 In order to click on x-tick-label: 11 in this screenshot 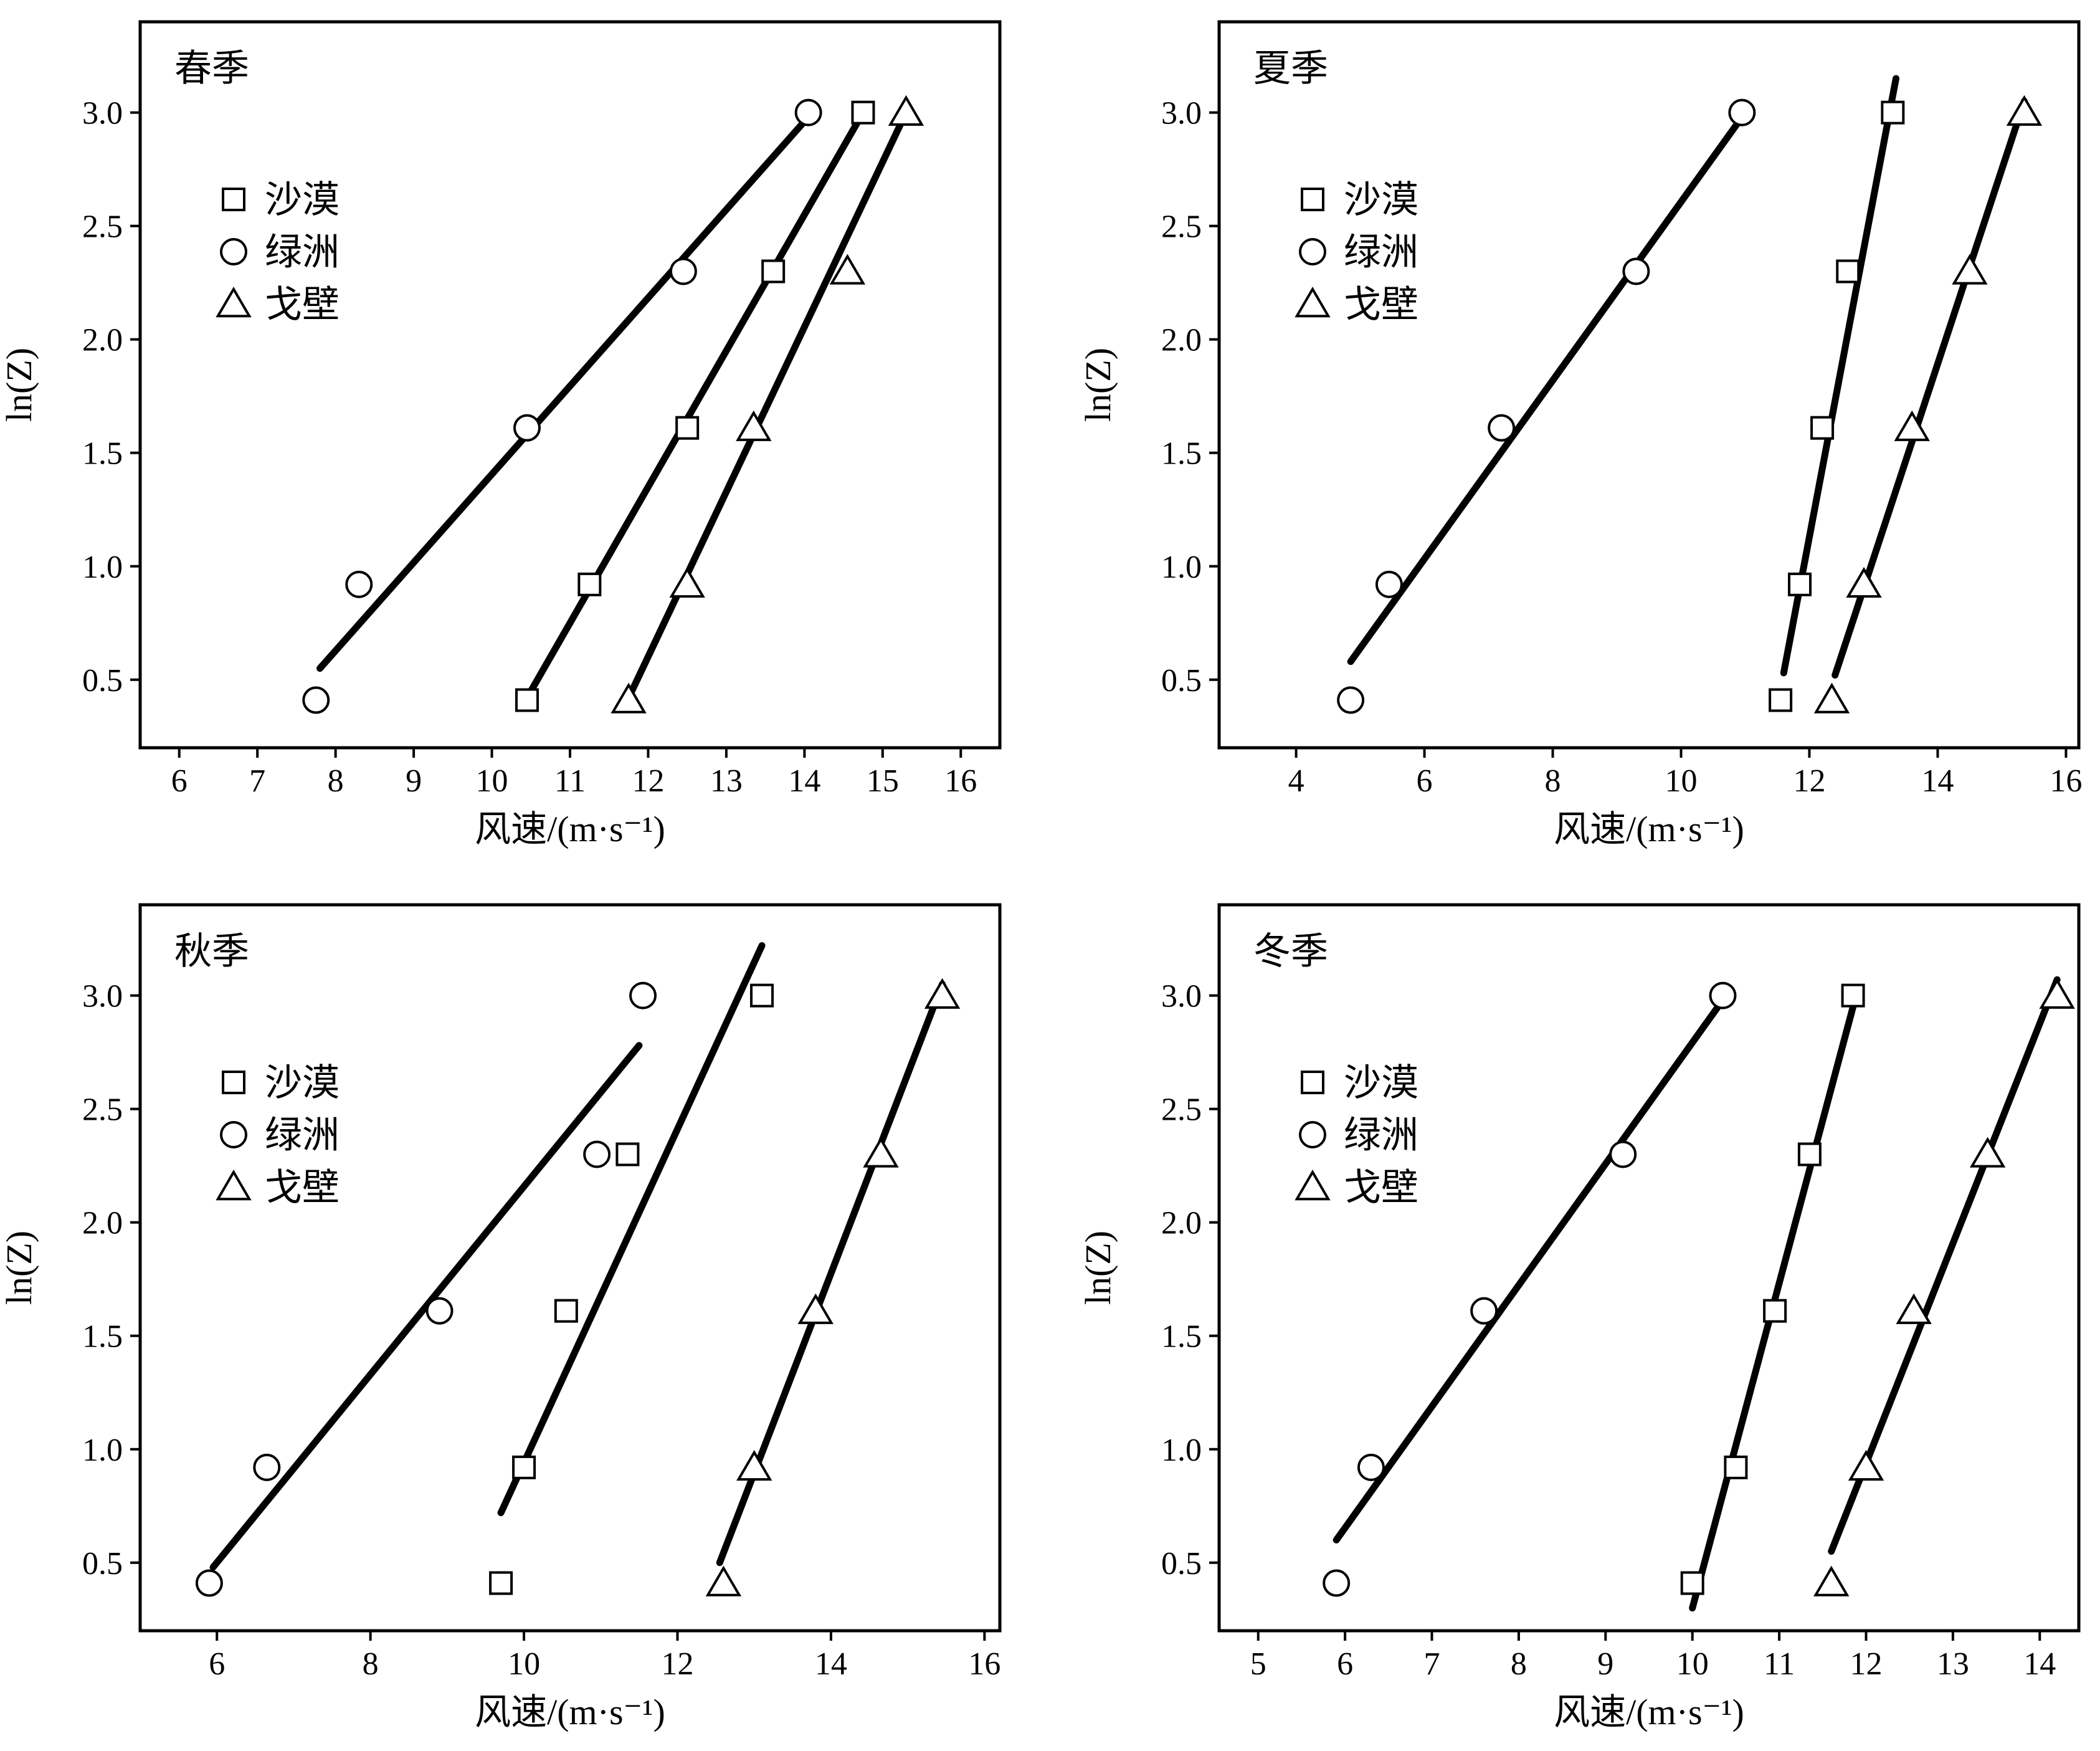, I will do `click(1779, 1664)`.